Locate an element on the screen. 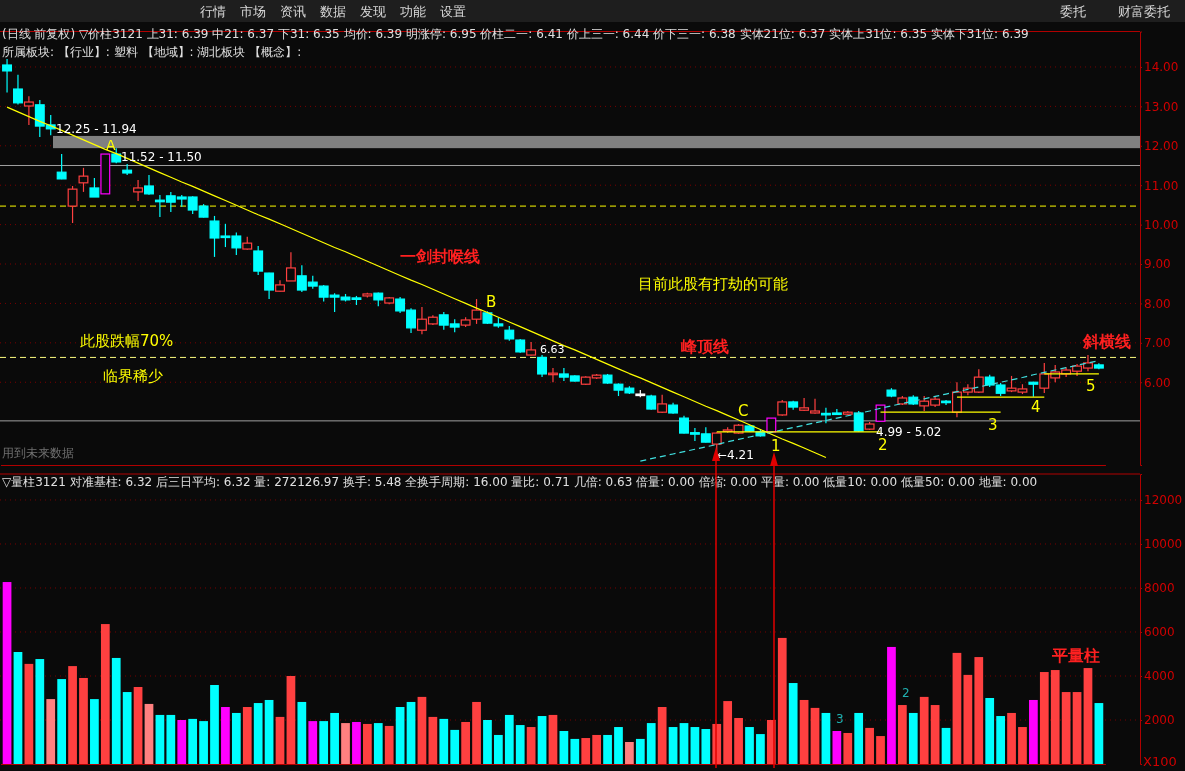  y-tick-label: 12000 is located at coordinates (1163, 500).